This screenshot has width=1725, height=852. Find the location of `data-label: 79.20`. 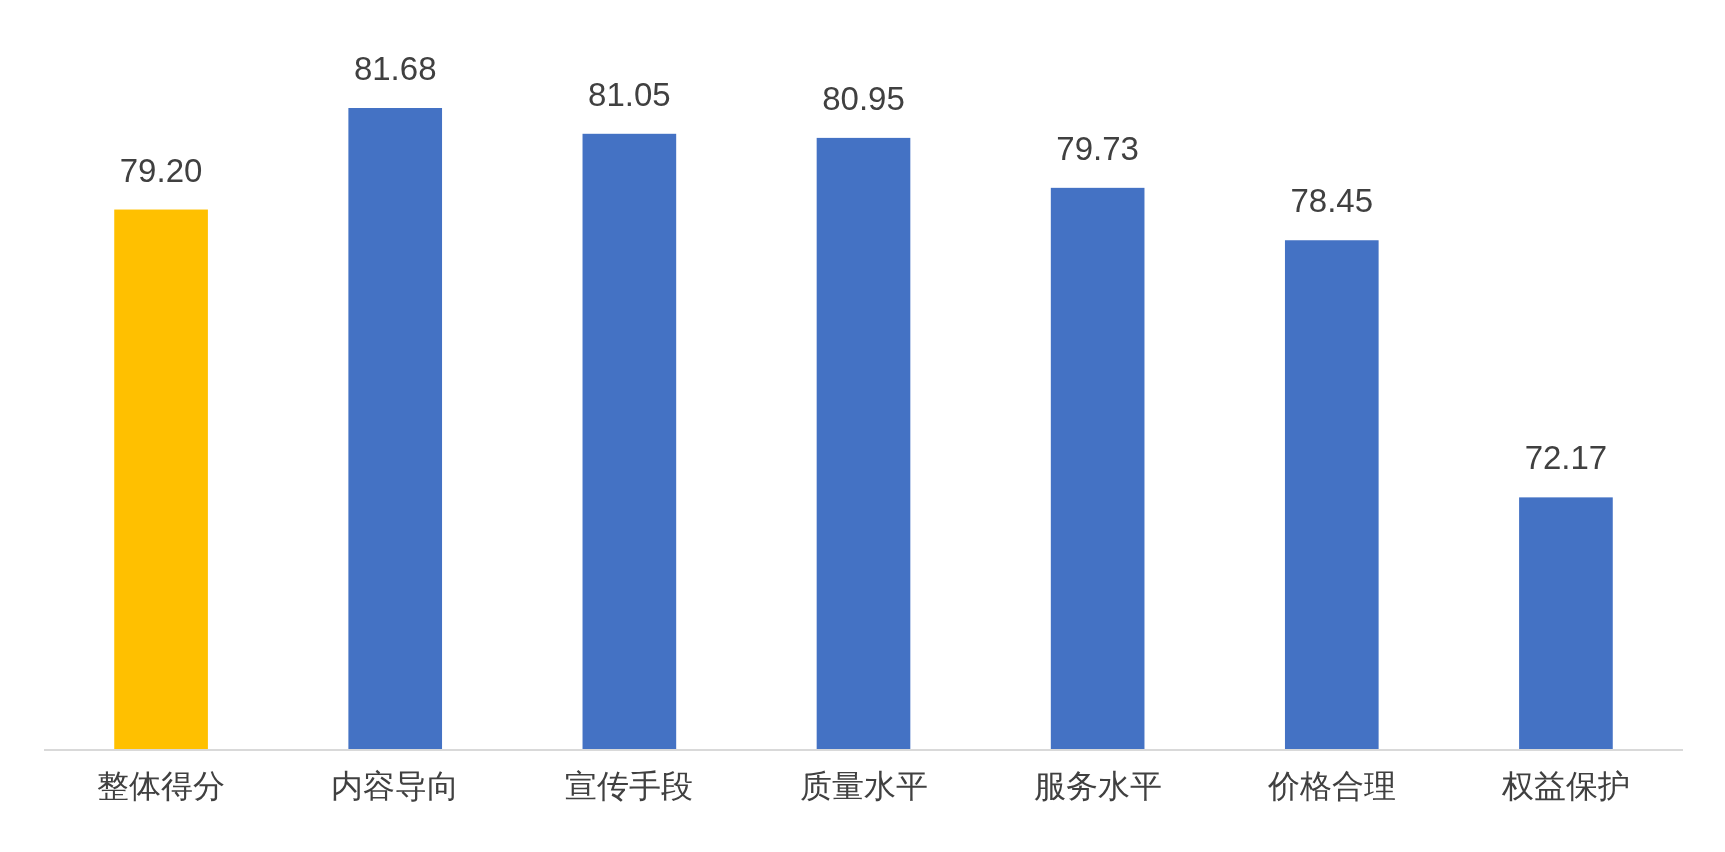

data-label: 79.20 is located at coordinates (161, 170).